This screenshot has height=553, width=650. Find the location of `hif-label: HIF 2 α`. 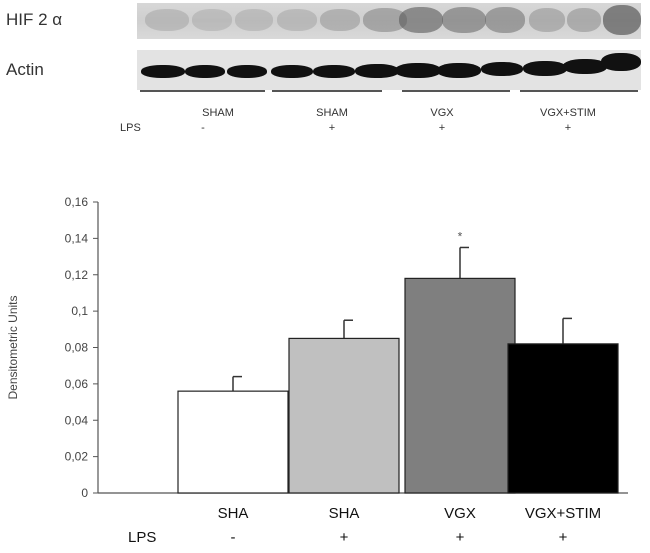

hif-label: HIF 2 α is located at coordinates (34, 19).